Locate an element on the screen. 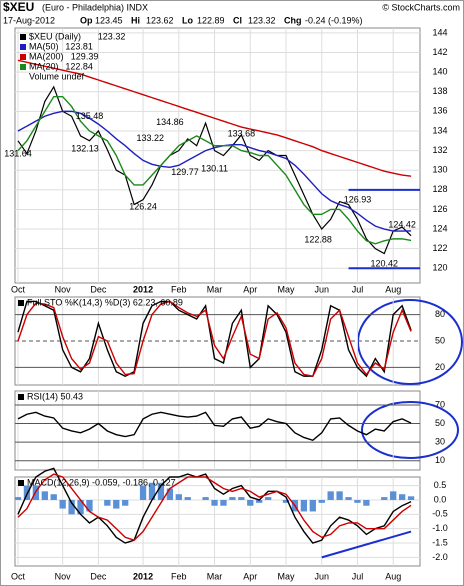 The image size is (464, 586). quote-label: Cl is located at coordinates (237, 20).